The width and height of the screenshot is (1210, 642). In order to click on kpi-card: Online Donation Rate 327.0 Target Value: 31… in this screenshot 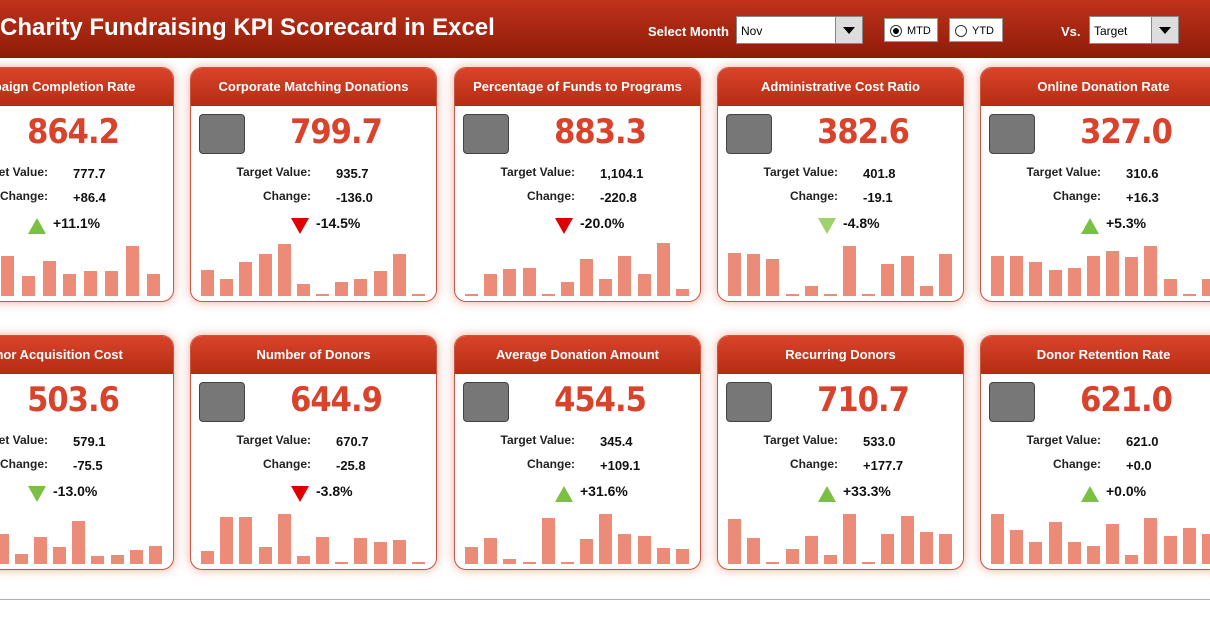, I will do `click(1095, 184)`.